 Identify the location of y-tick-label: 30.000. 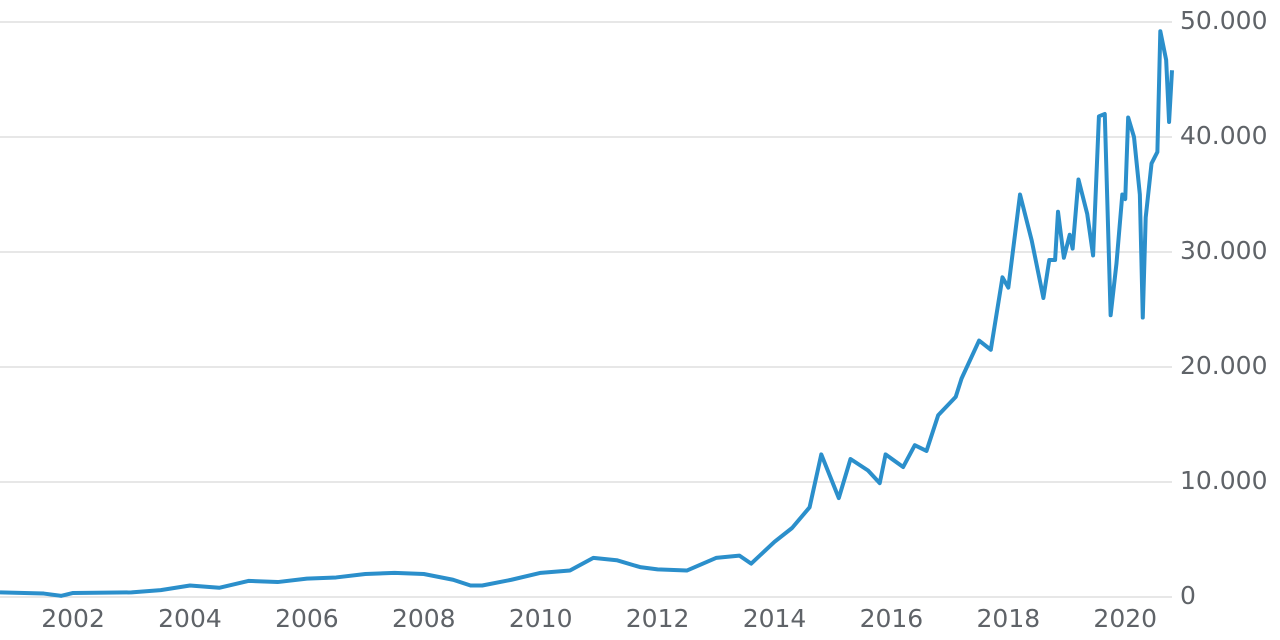
(1223, 250).